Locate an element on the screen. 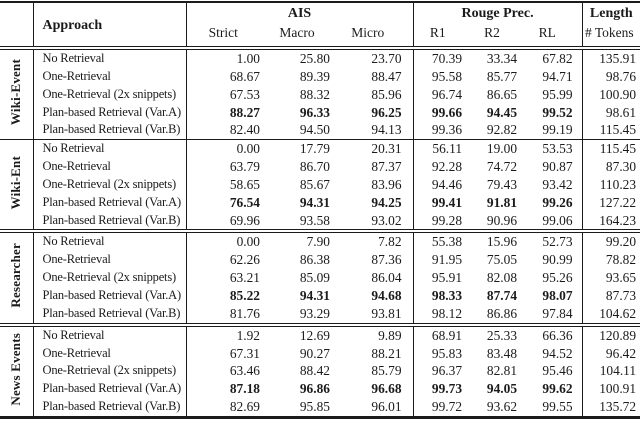 This screenshot has width=640, height=421. value-cell: 88.27 is located at coordinates (224, 112).